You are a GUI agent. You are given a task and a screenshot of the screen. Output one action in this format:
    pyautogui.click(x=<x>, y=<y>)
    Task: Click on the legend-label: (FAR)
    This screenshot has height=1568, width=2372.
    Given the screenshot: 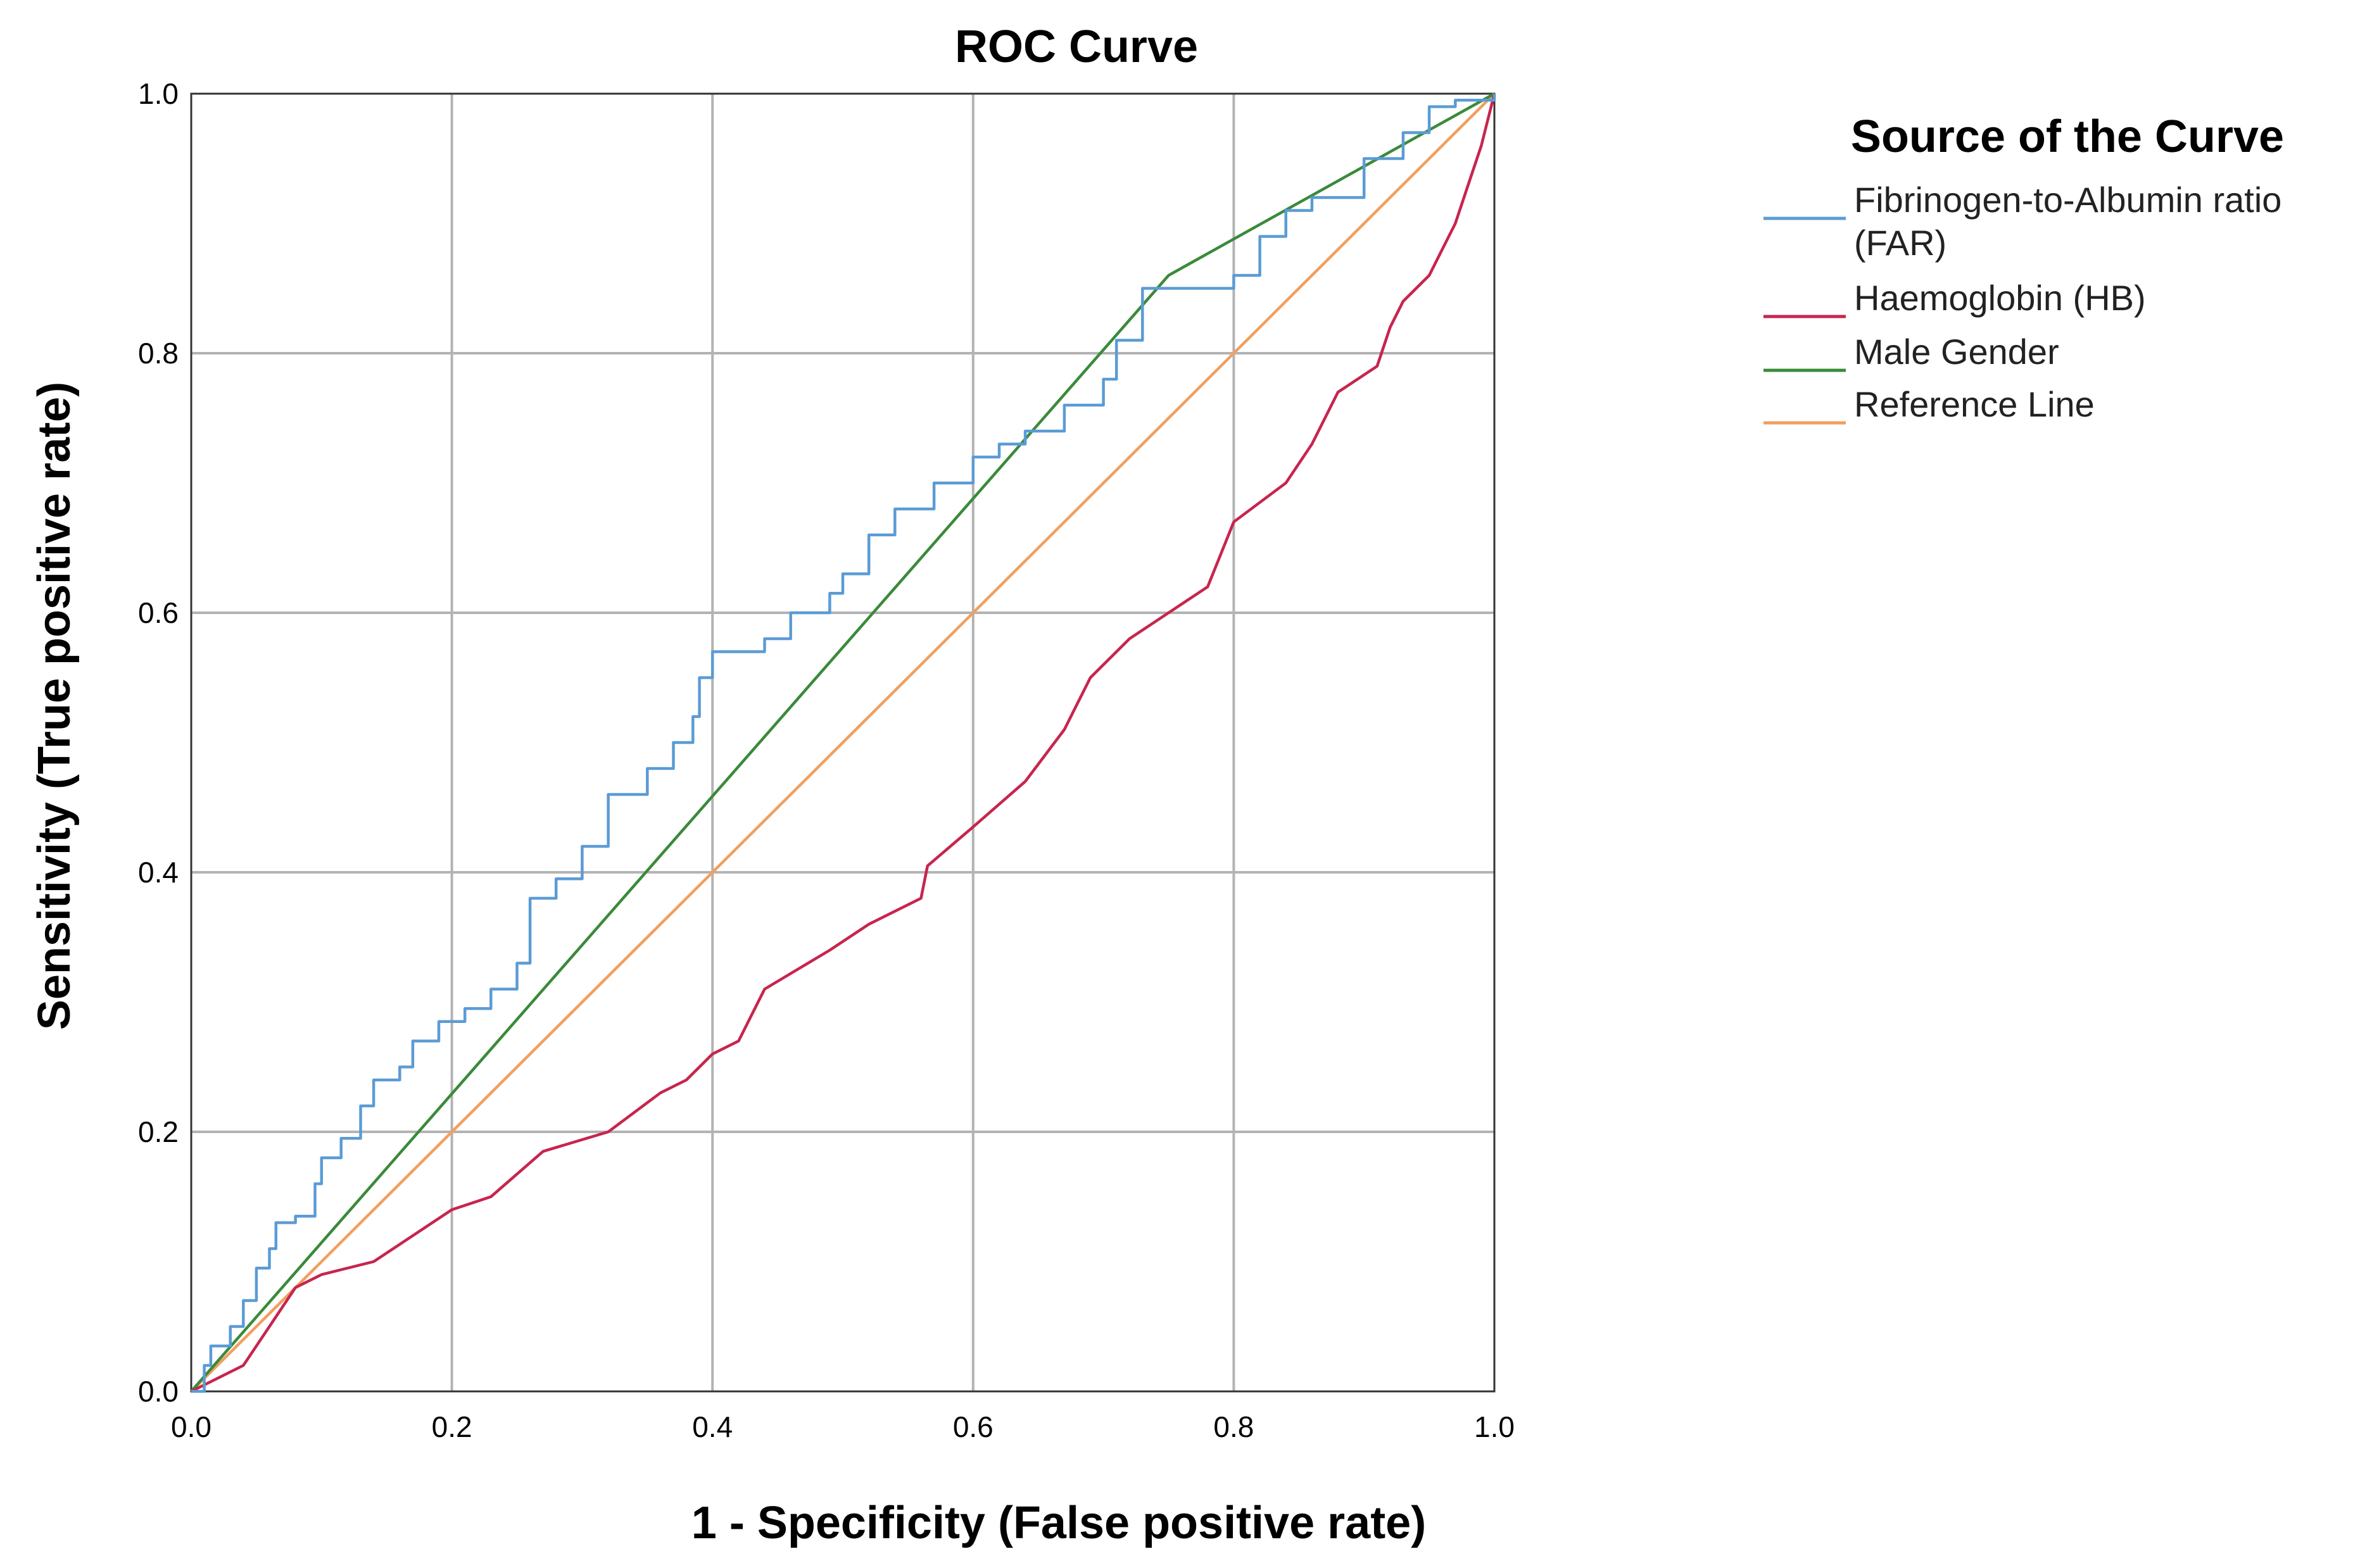 What is the action you would take?
    pyautogui.click(x=1900, y=243)
    